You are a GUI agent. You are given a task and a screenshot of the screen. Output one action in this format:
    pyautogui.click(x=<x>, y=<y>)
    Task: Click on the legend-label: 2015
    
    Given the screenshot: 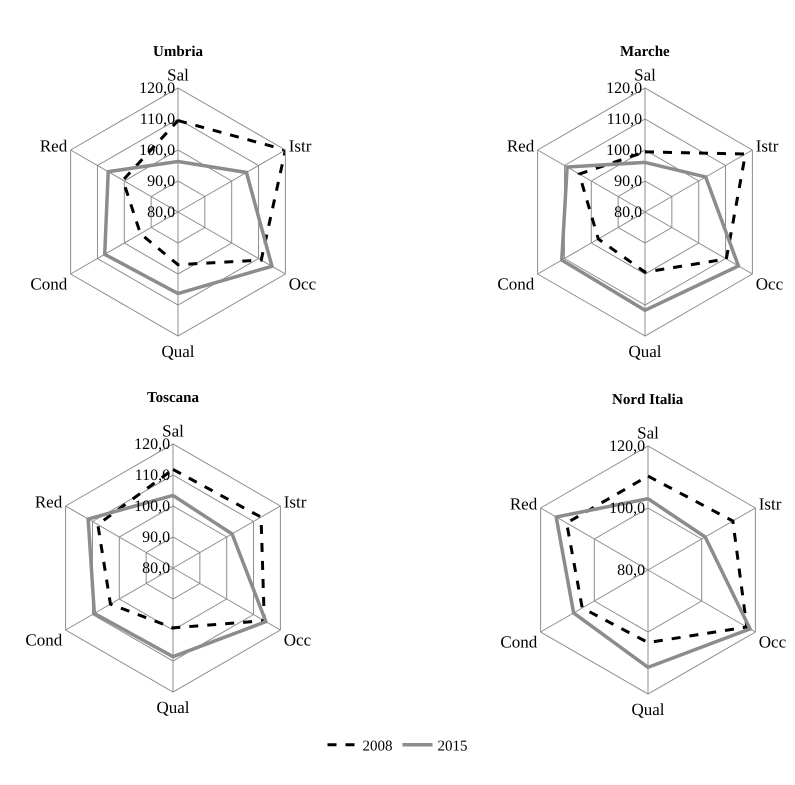 What is the action you would take?
    pyautogui.click(x=453, y=746)
    